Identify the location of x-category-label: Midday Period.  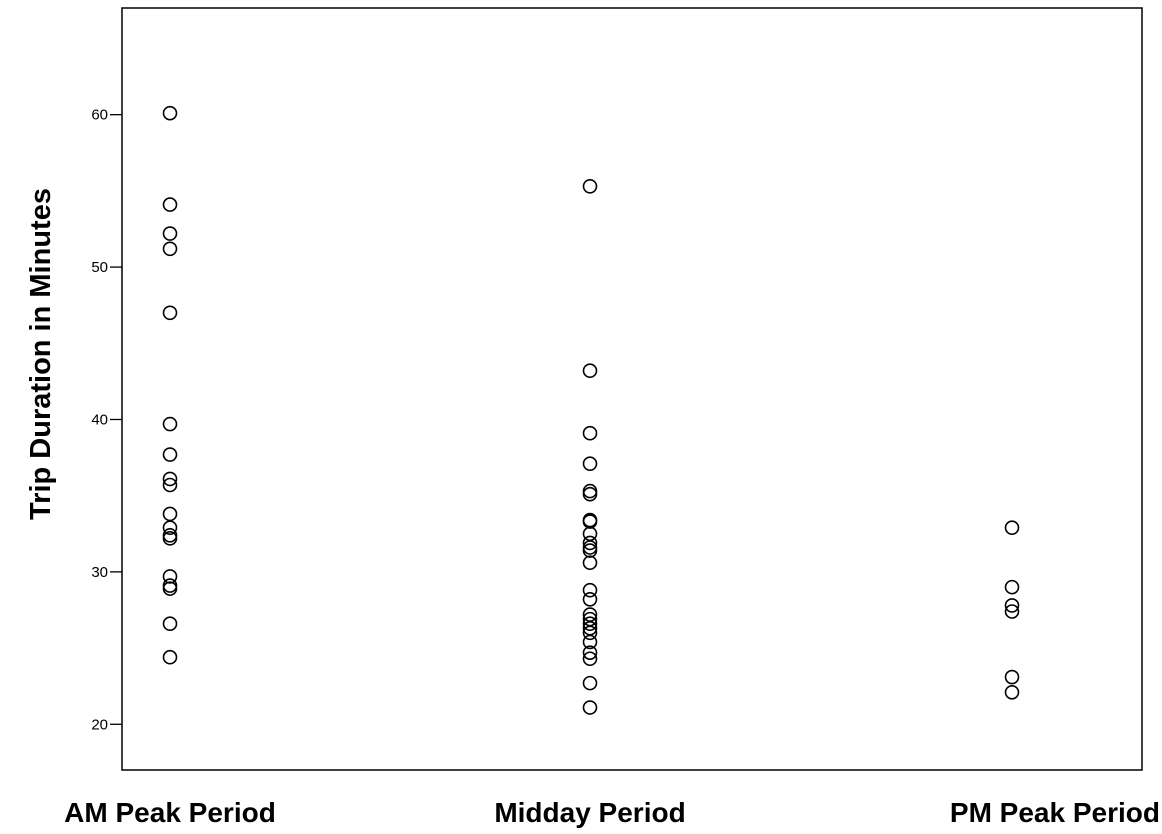
(589, 812).